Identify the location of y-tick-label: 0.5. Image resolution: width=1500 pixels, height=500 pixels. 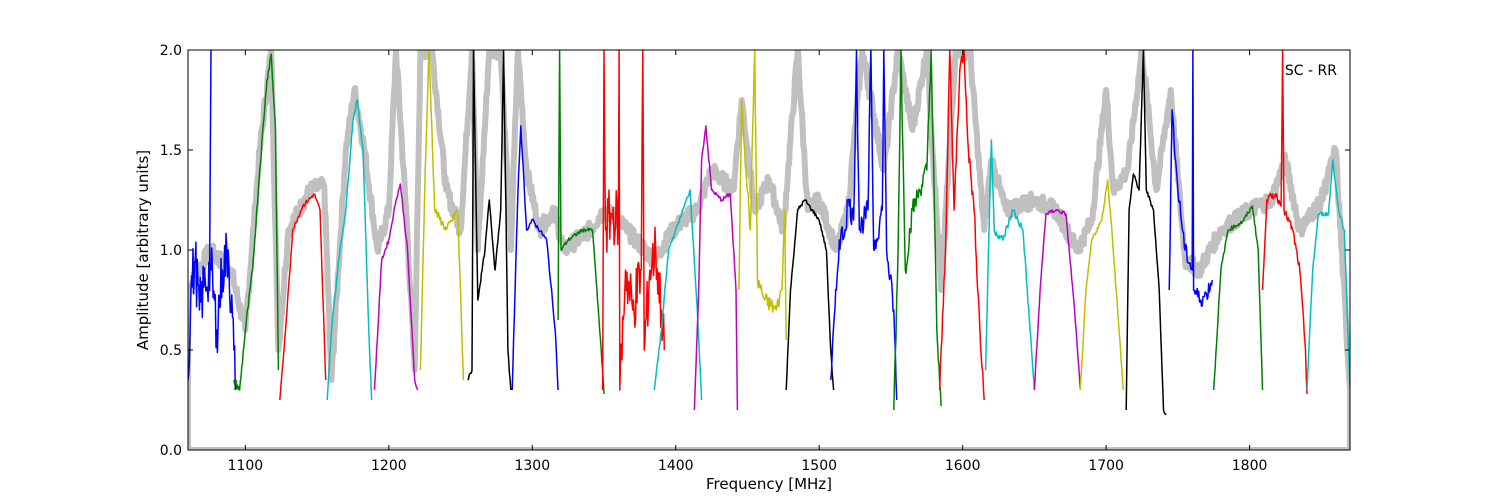
(171, 351).